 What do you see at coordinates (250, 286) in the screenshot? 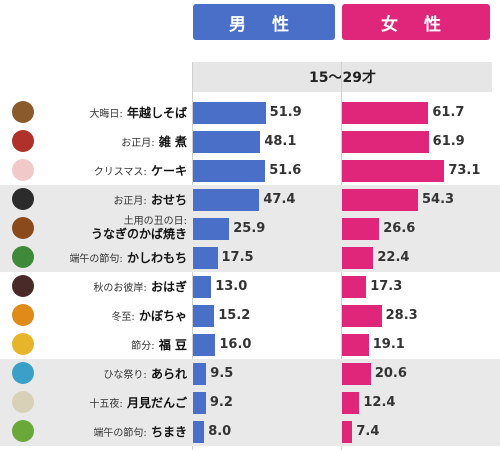
I see `chart-row: 秋のお彼岸: おはぎ 13.0 17.3` at bounding box center [250, 286].